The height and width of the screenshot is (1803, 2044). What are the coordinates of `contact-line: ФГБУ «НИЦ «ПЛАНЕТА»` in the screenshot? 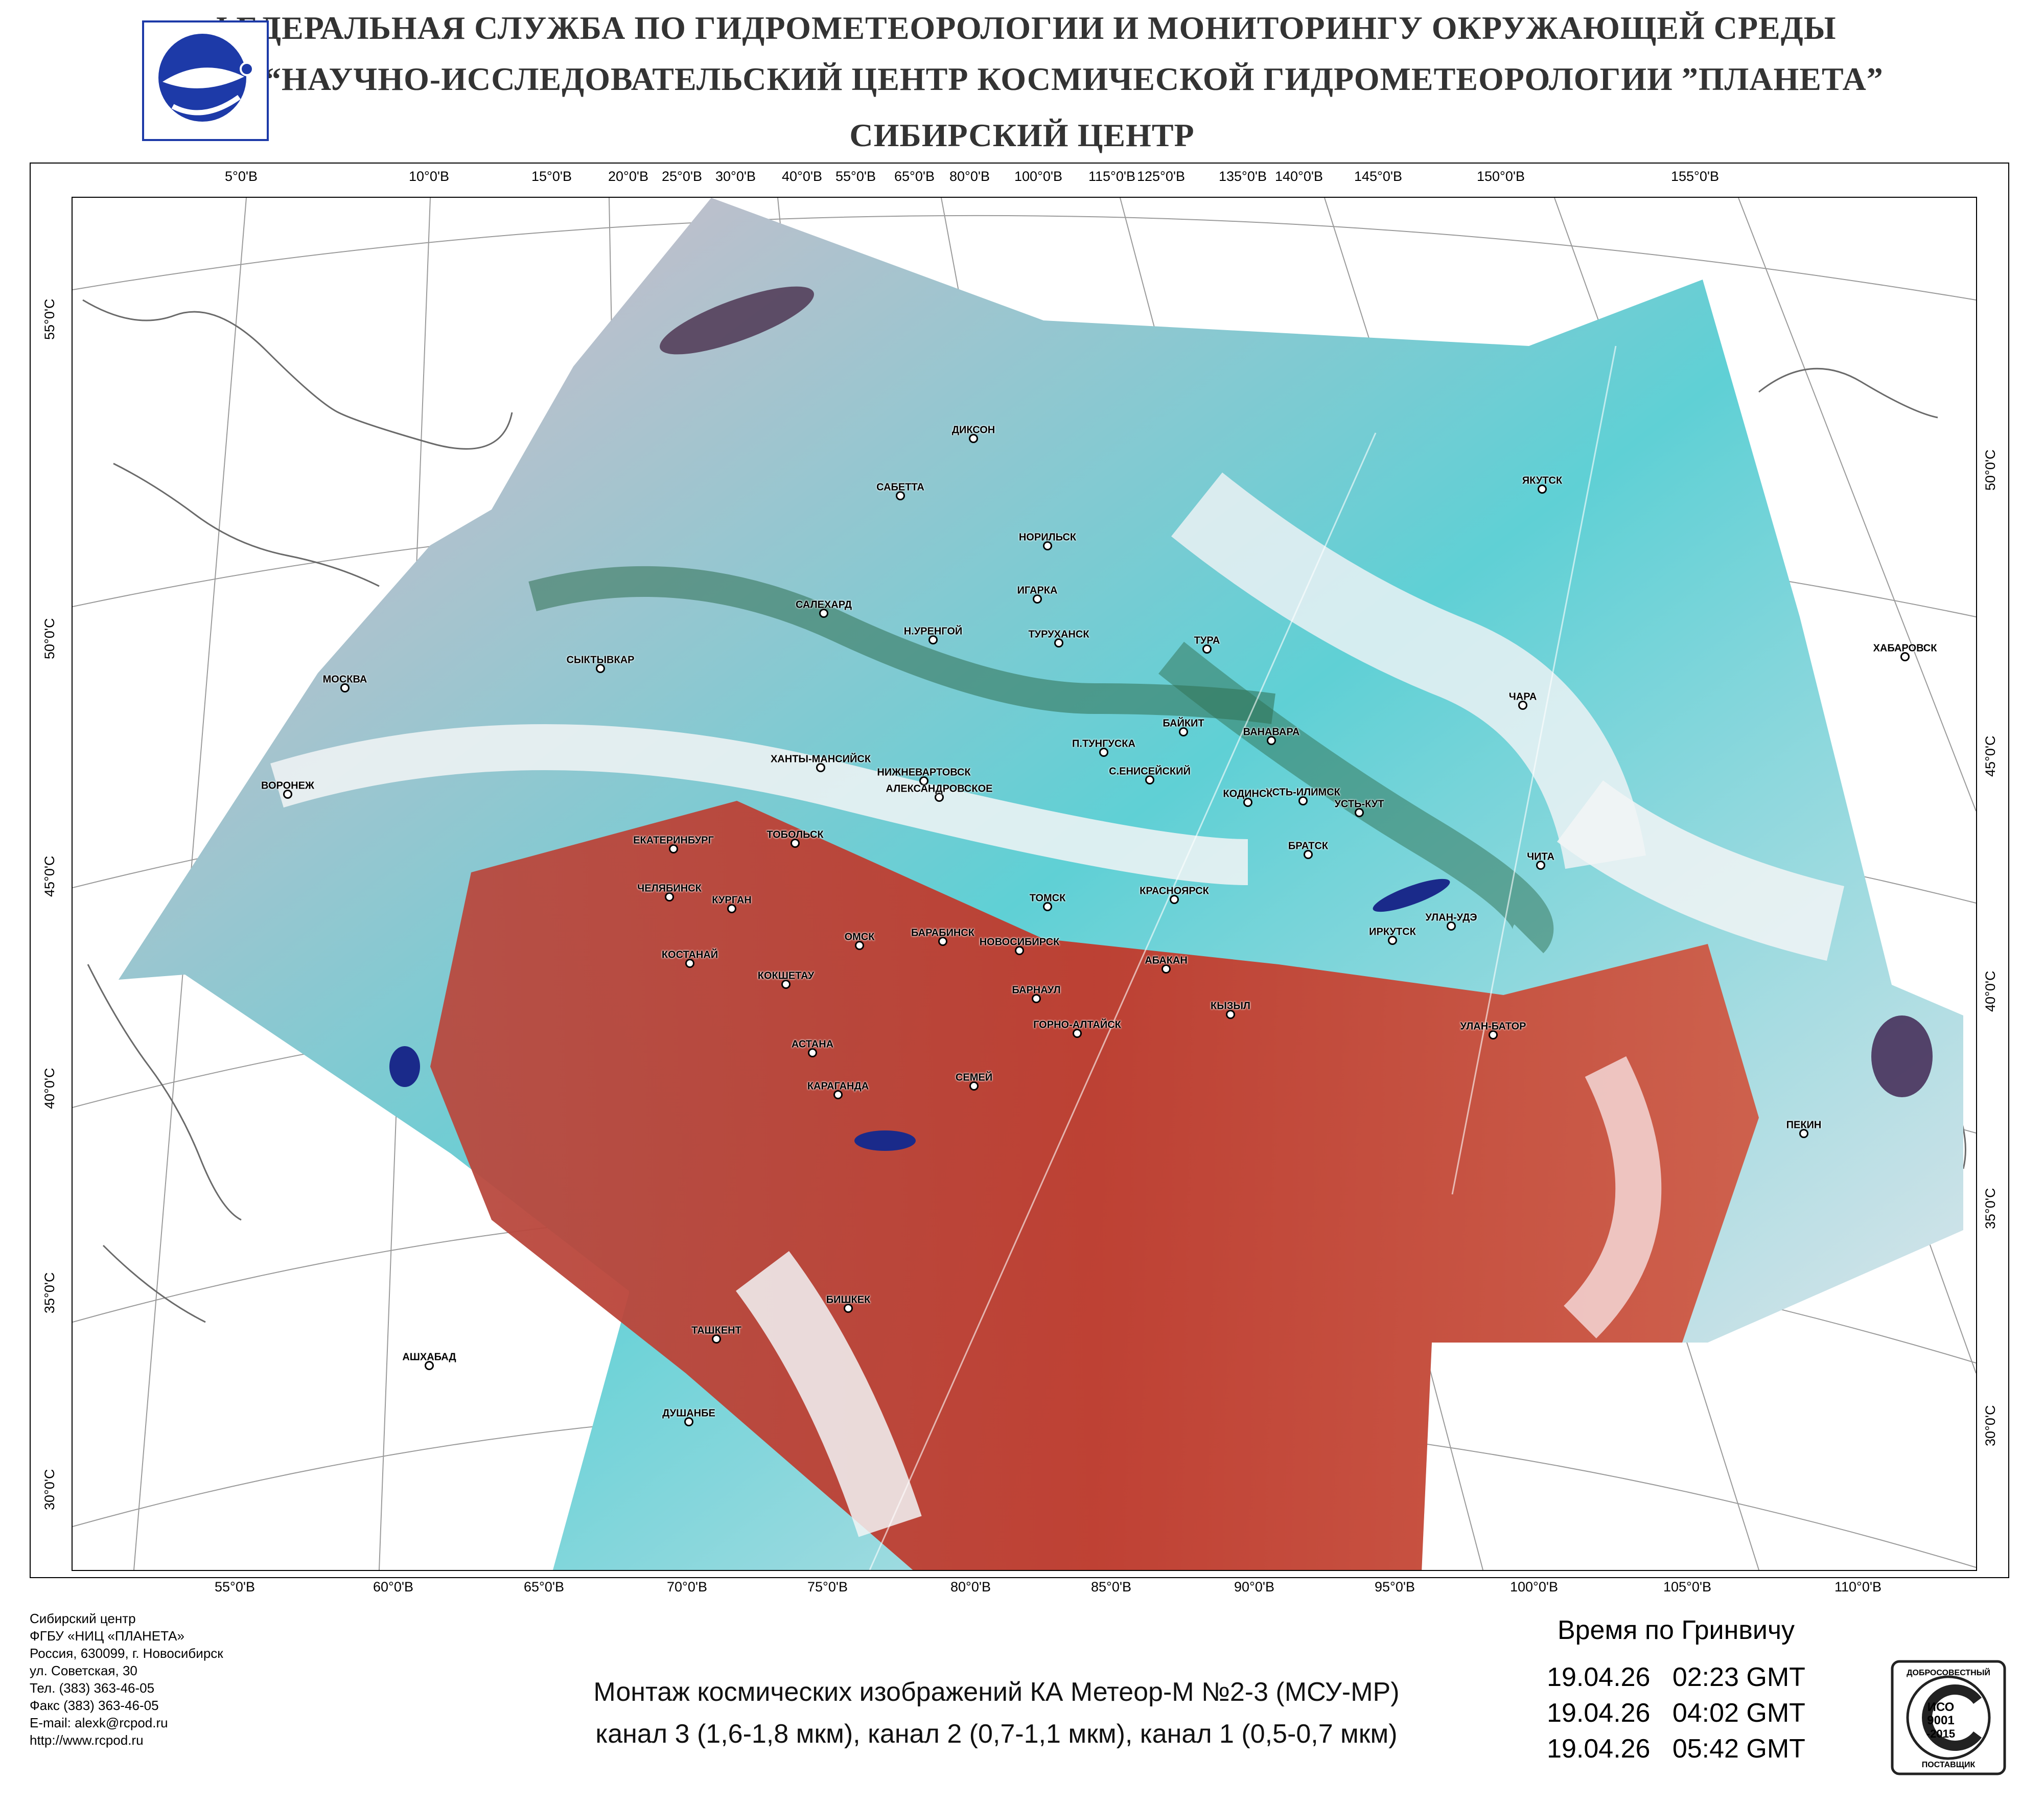 It's located at (107, 1636).